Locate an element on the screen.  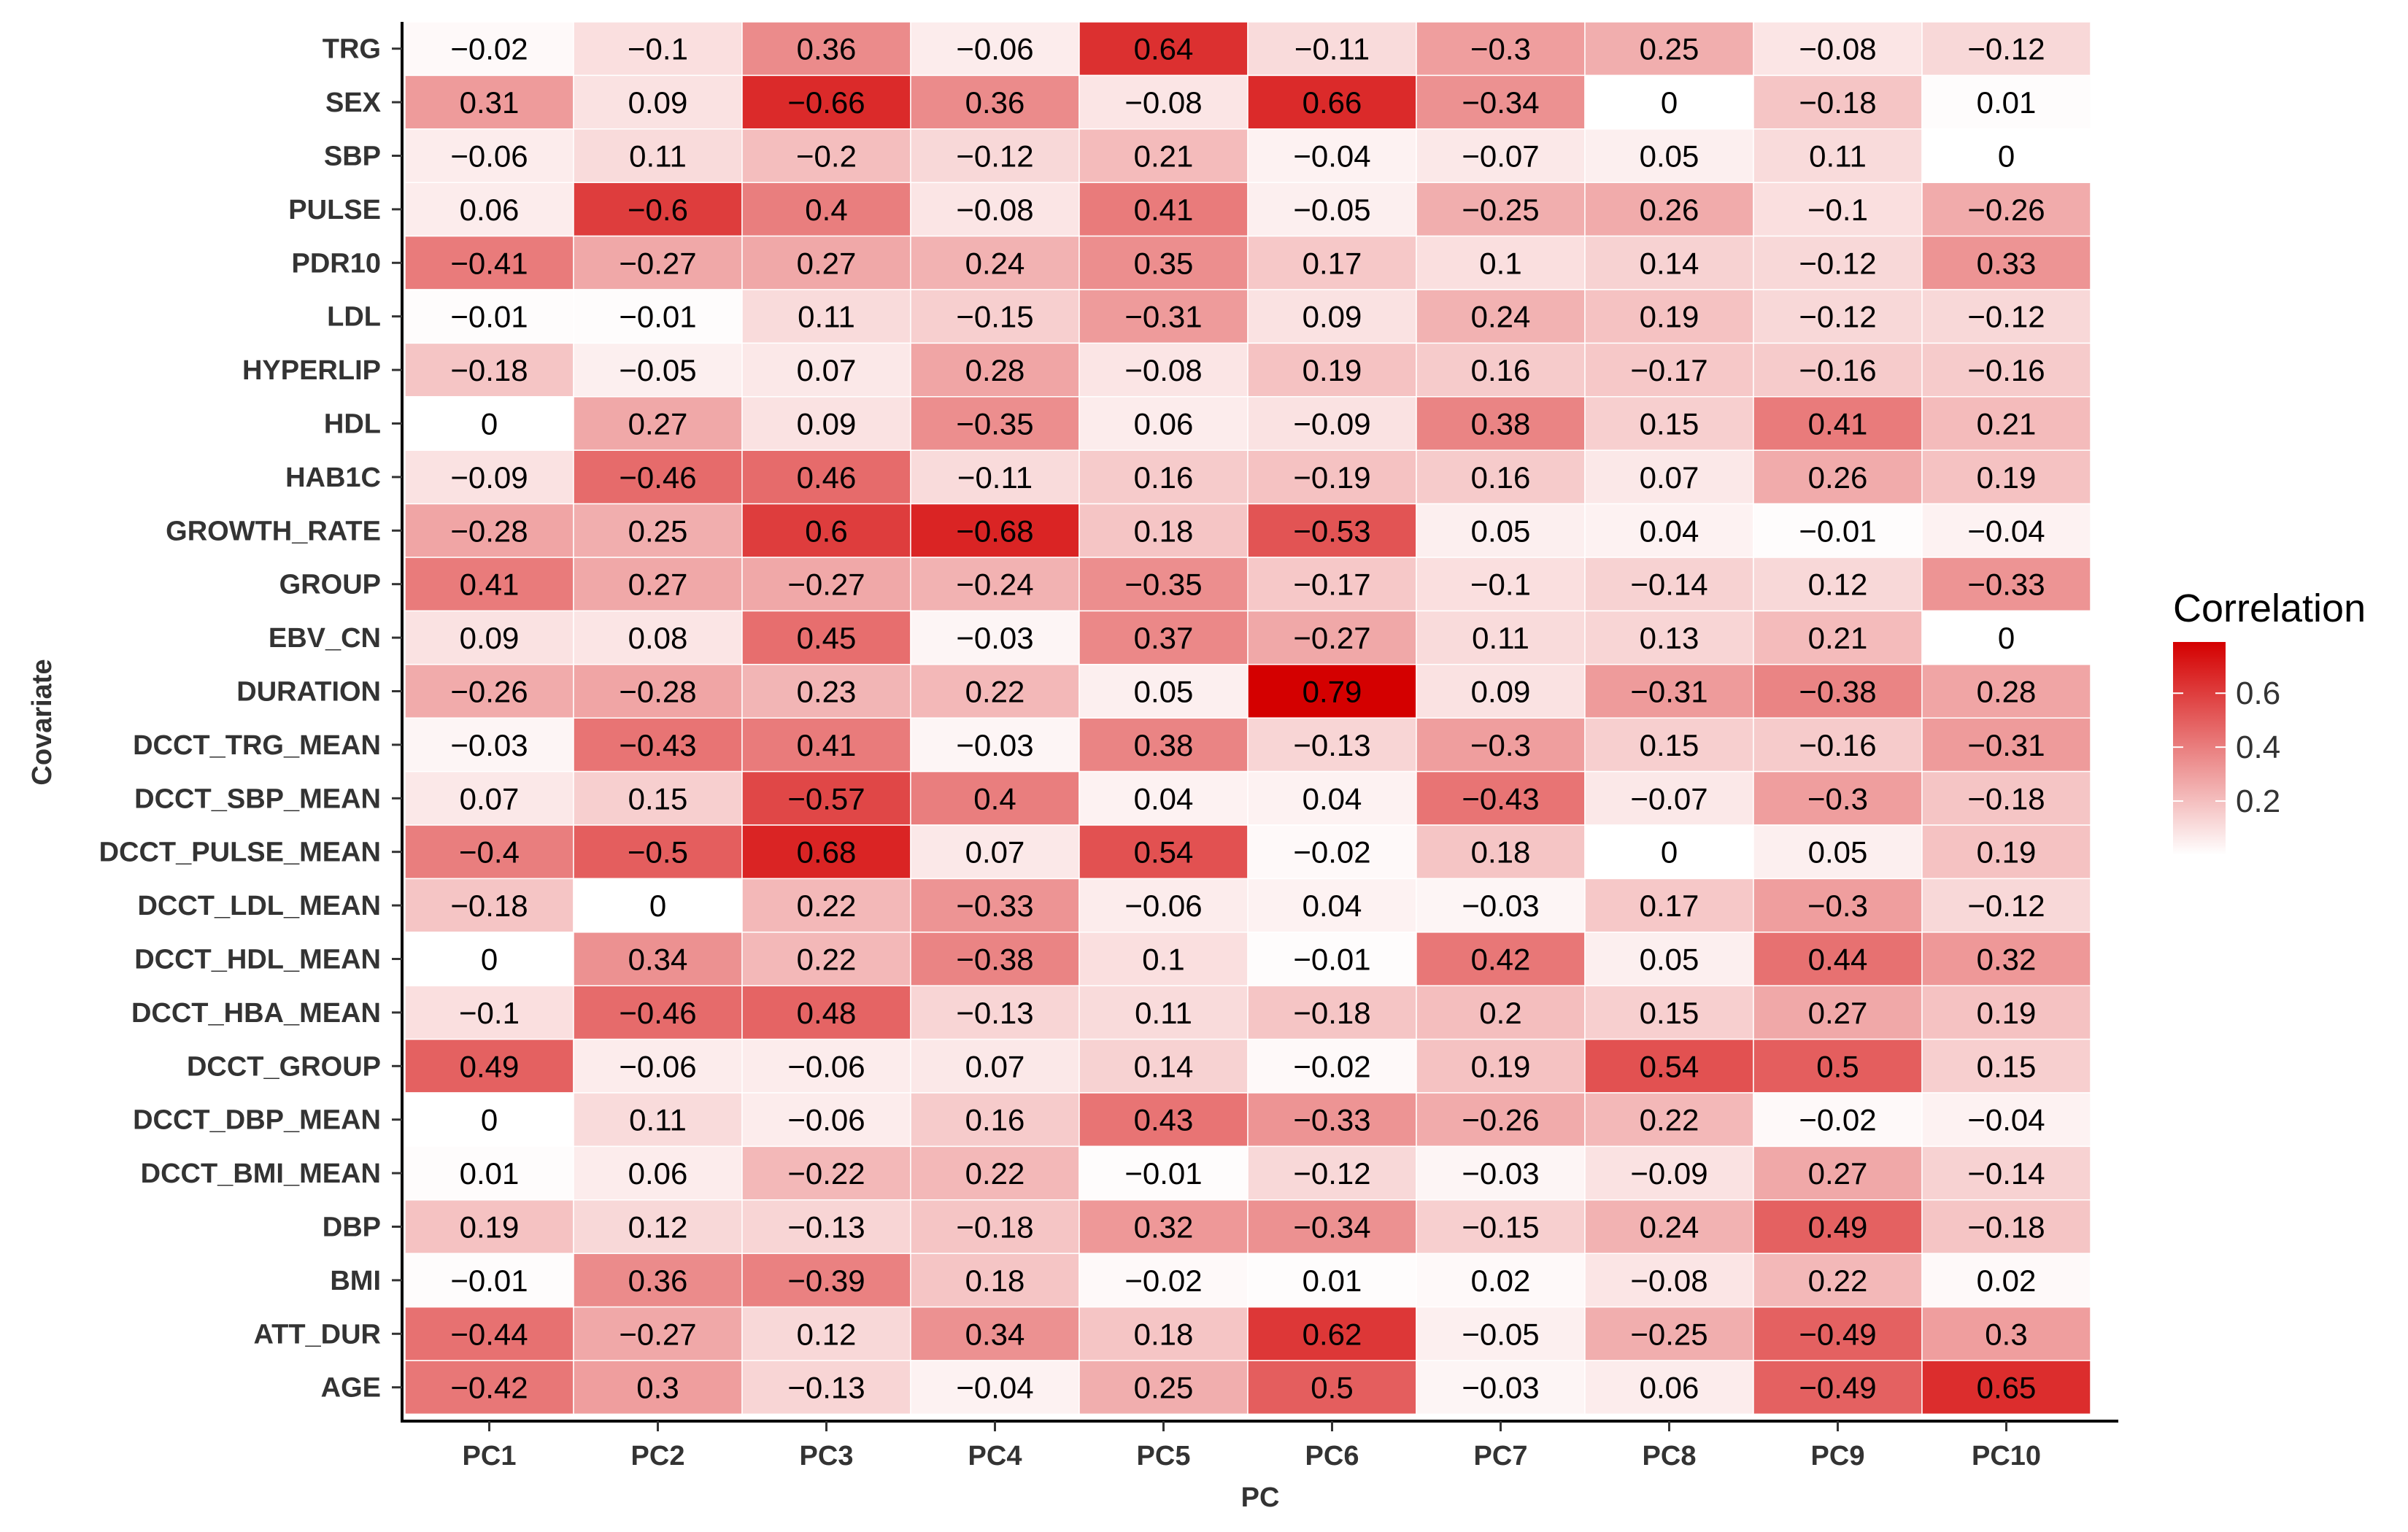
heatmap-cell-label: 0.66 is located at coordinates (1332, 103).